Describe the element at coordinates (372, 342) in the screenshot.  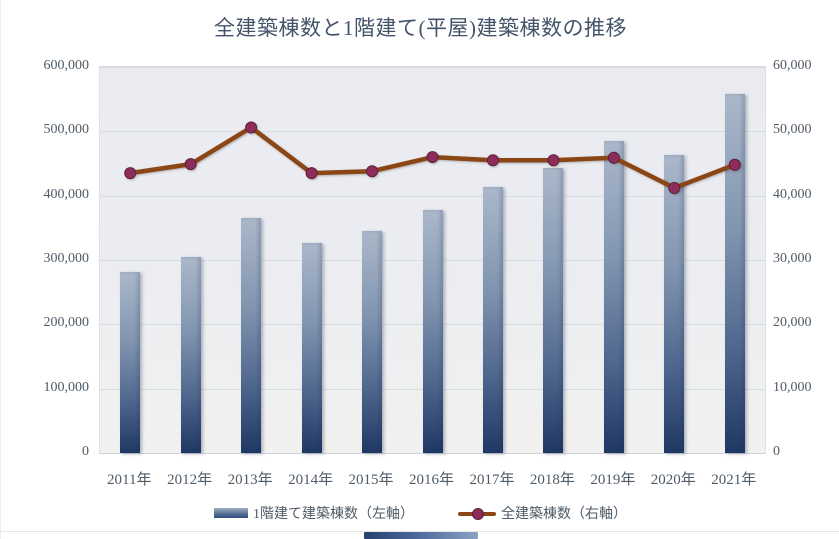
I see `bar-2015年` at that location.